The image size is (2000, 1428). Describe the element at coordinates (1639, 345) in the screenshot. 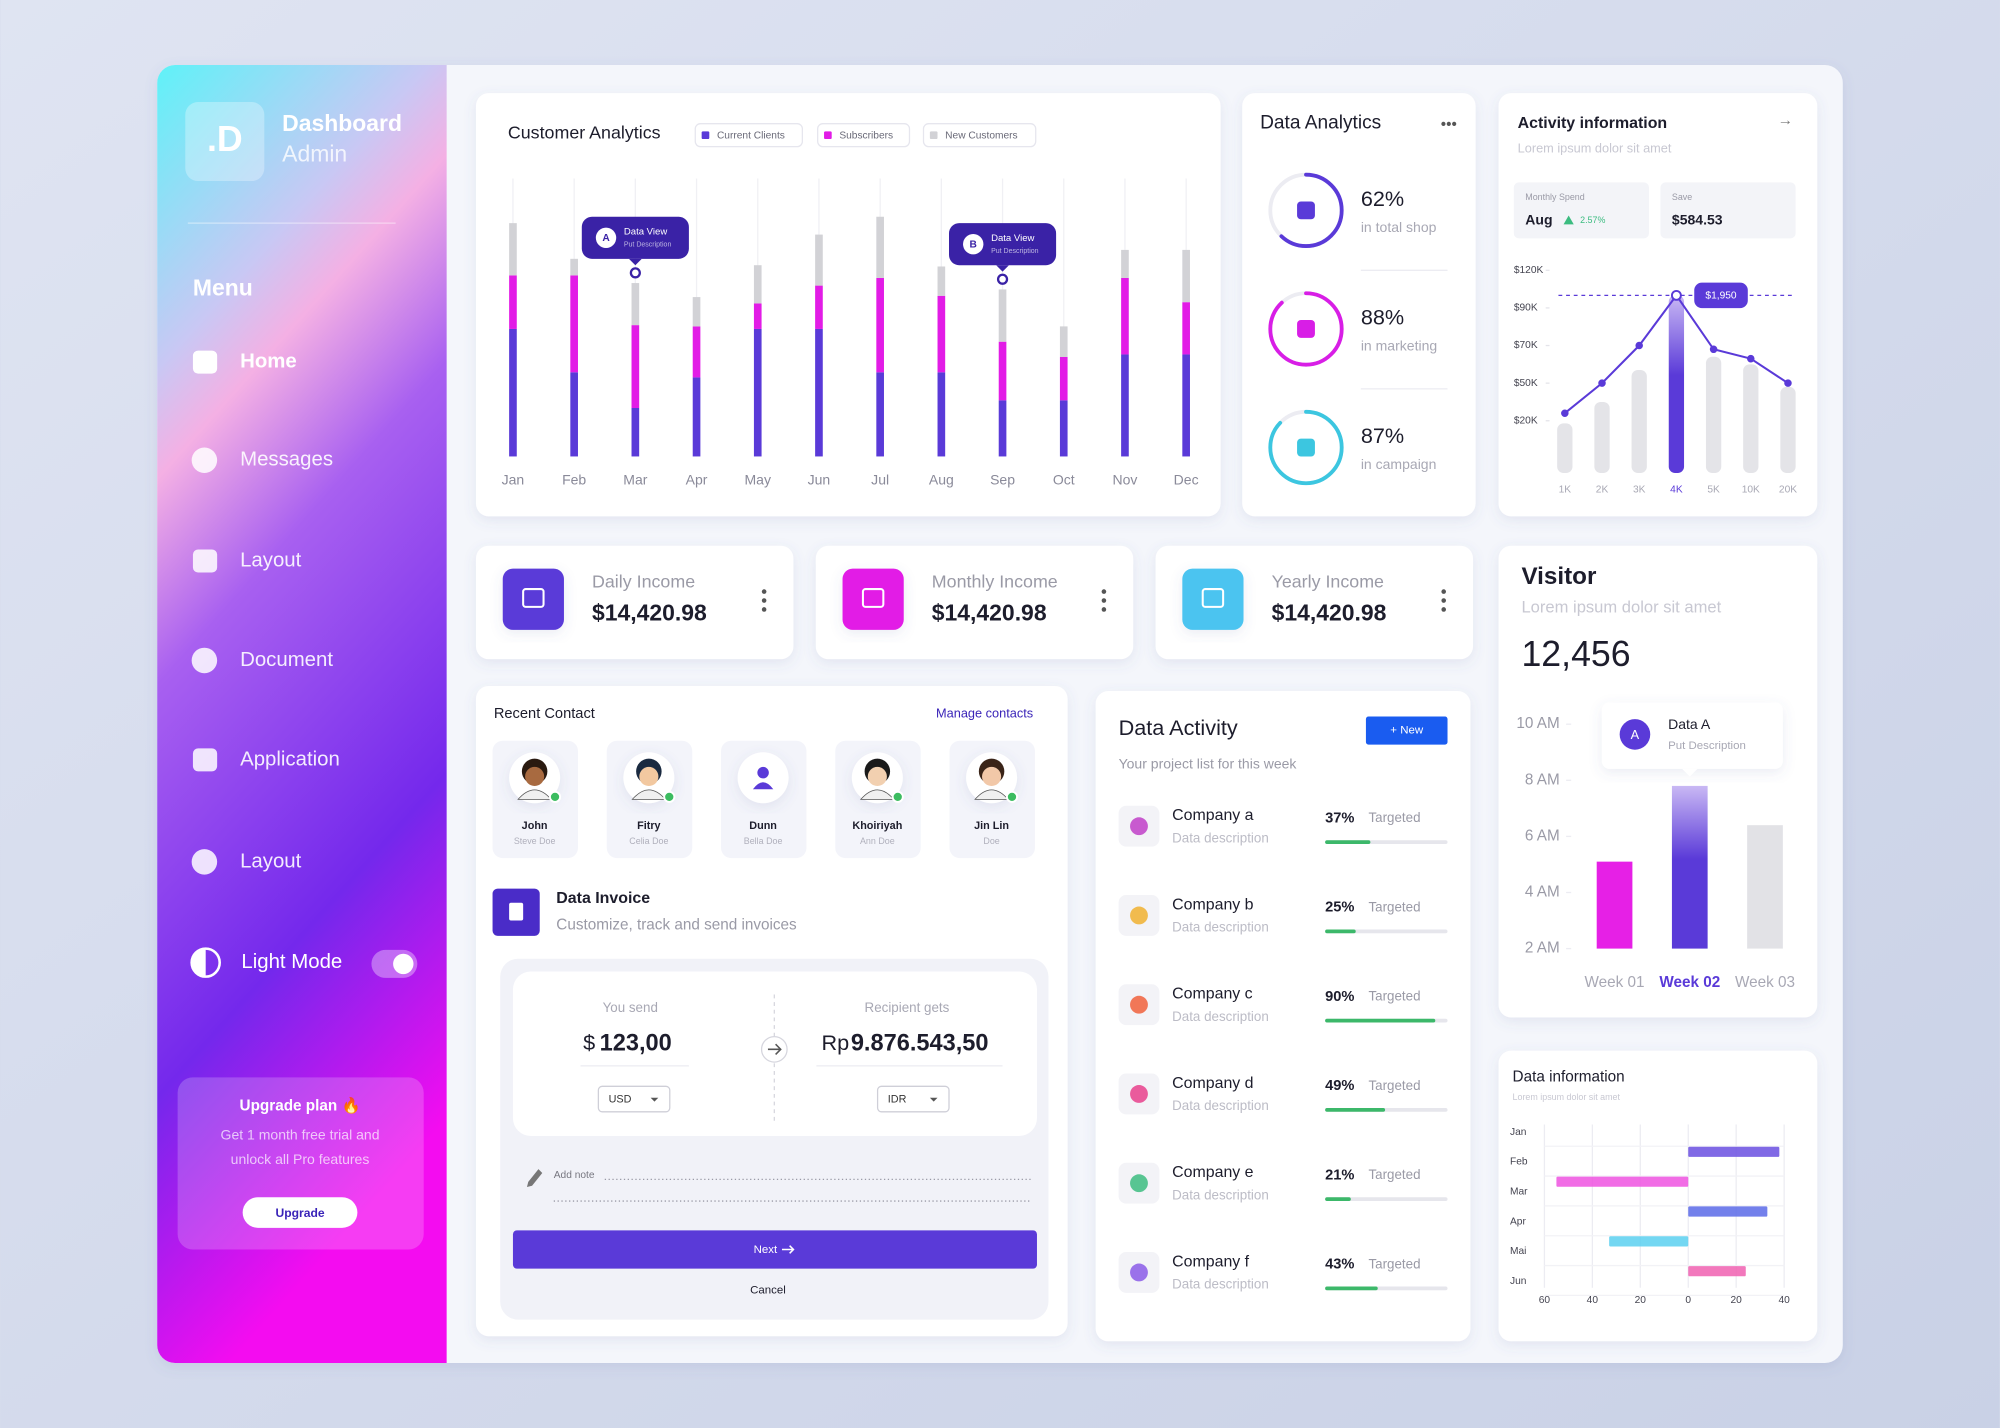

I see `line-point` at that location.